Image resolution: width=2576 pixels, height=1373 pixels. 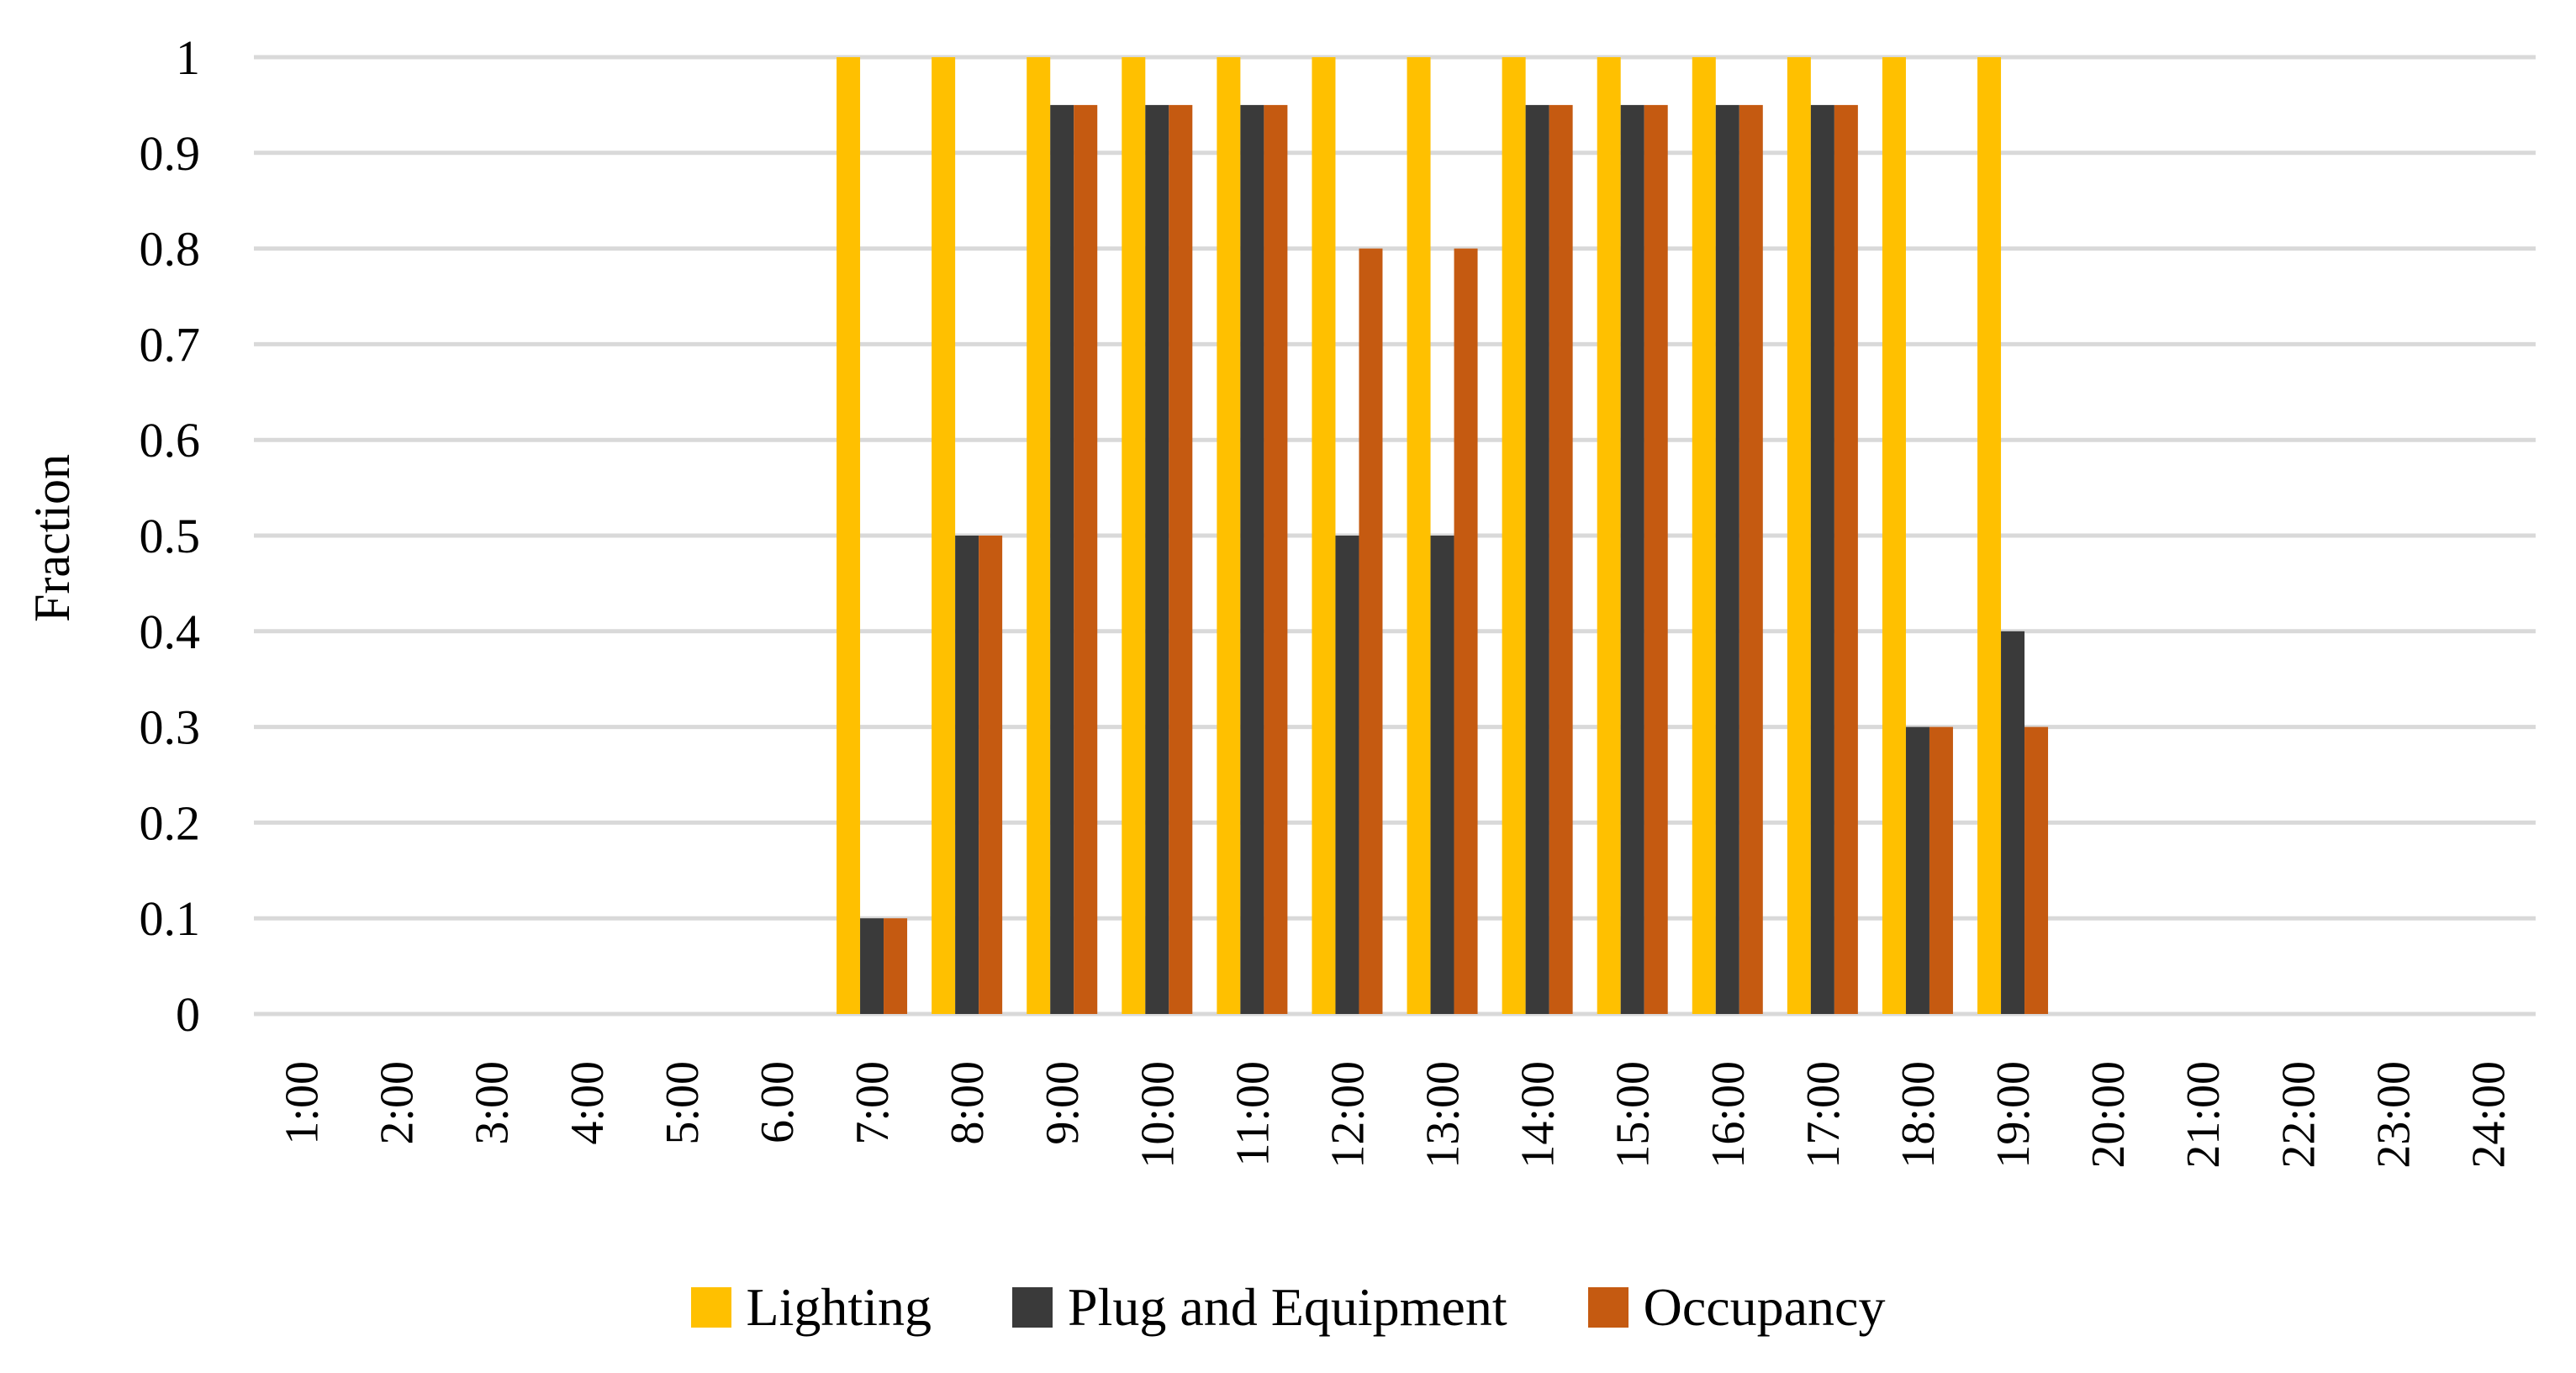 I want to click on y-tick-label: 0.1, so click(x=170, y=919).